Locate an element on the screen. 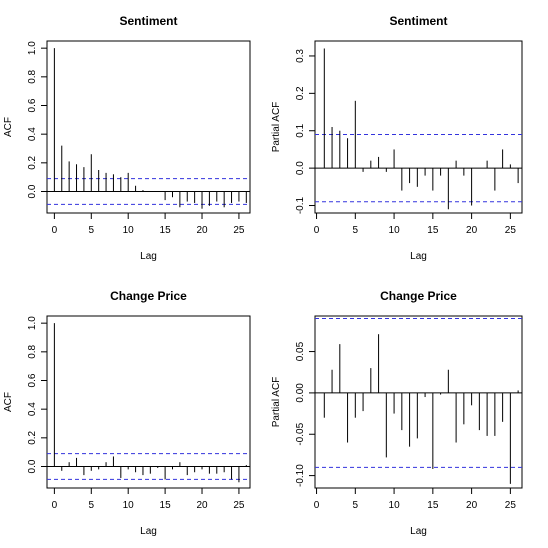 The image size is (548, 548). y-tick-label: -0.10 is located at coordinates (300, 475).